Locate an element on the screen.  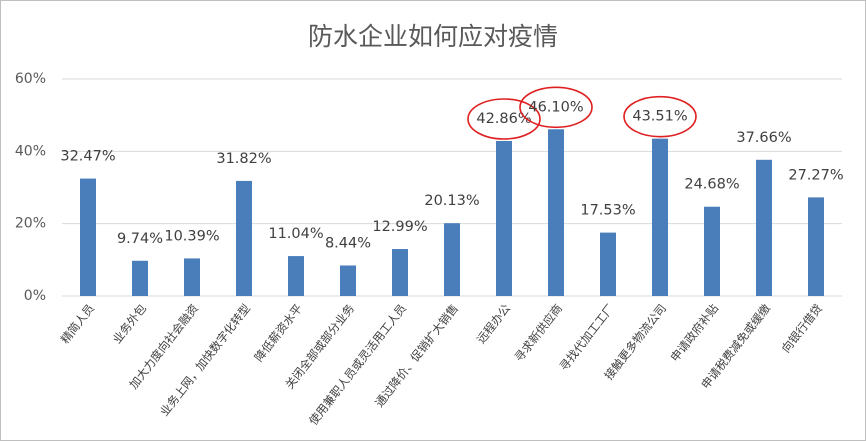
data-label: 42.86% is located at coordinates (503, 119).